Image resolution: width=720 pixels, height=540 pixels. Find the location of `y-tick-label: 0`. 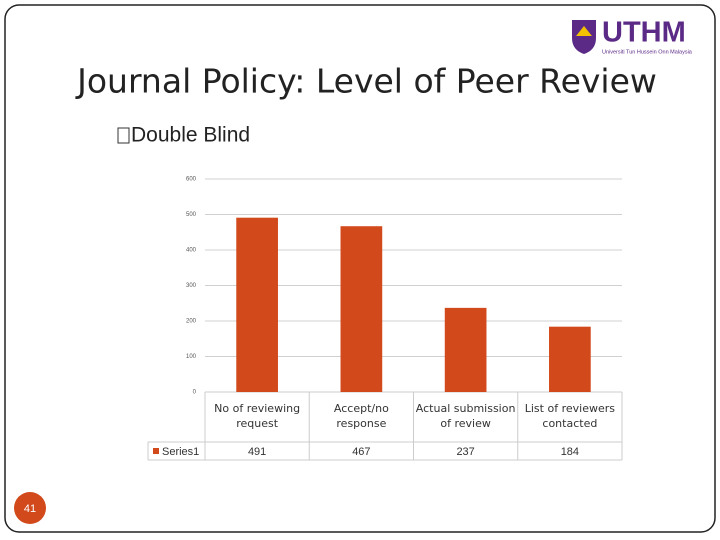

y-tick-label: 0 is located at coordinates (195, 393).